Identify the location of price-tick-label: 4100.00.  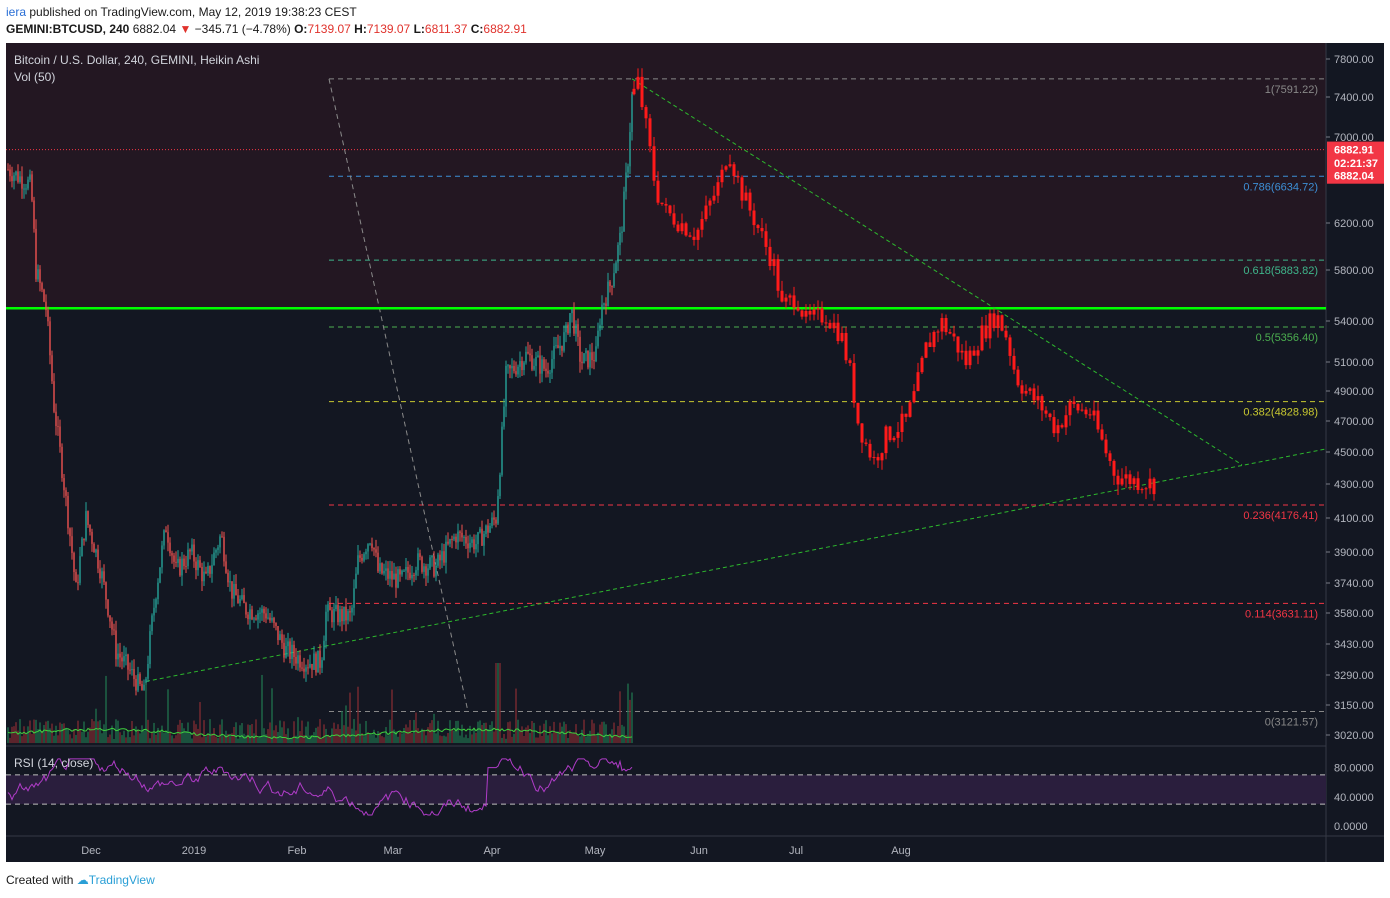
(1354, 519).